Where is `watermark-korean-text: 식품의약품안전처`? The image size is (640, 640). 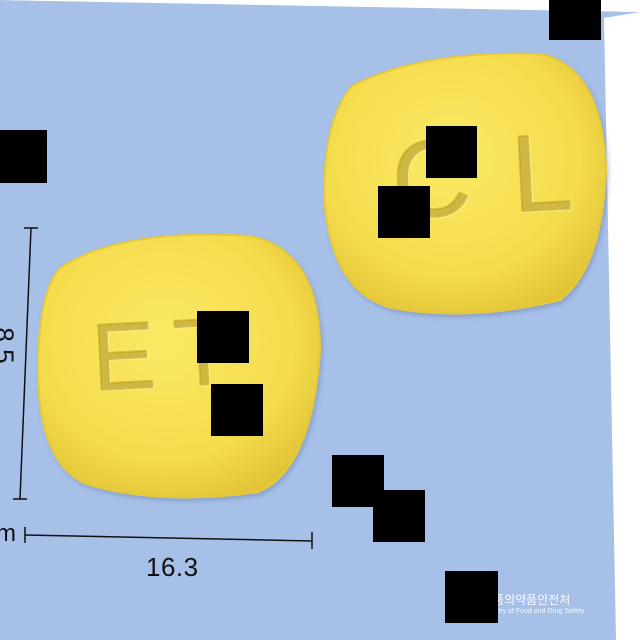 watermark-korean-text: 식품의약품안전처 is located at coordinates (526, 600).